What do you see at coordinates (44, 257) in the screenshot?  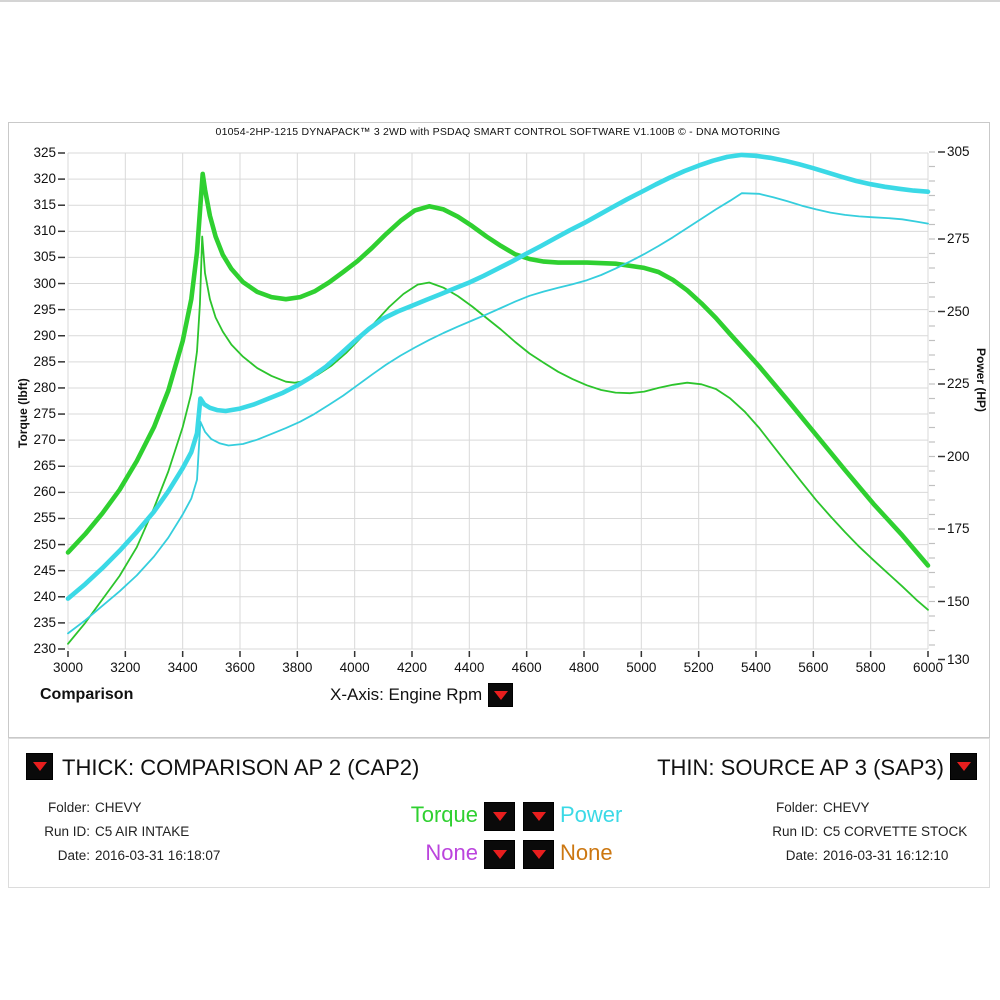 I see `y-left-tick-label: 305` at bounding box center [44, 257].